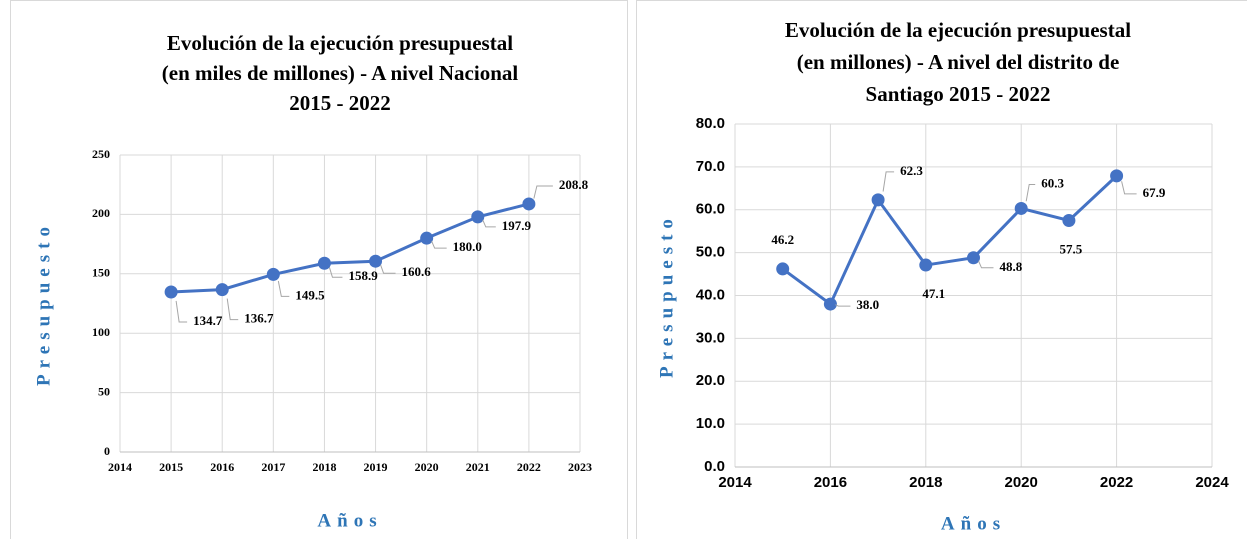 The image size is (1247, 539). Describe the element at coordinates (1154, 192) in the screenshot. I see `data-label: 67.9` at that location.